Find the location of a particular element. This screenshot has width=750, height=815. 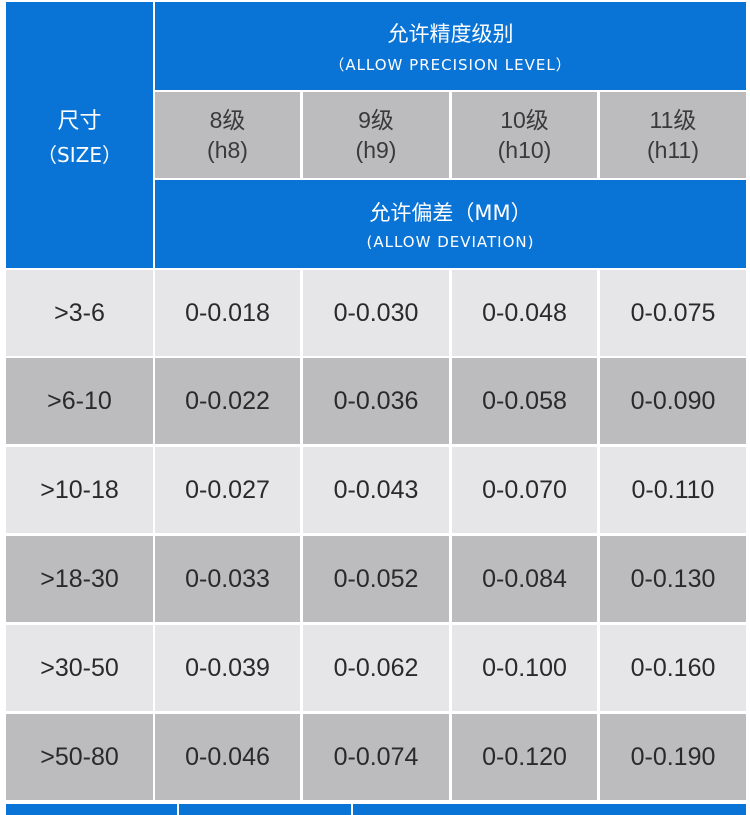

size-cell: >3-6 is located at coordinates (79, 313).